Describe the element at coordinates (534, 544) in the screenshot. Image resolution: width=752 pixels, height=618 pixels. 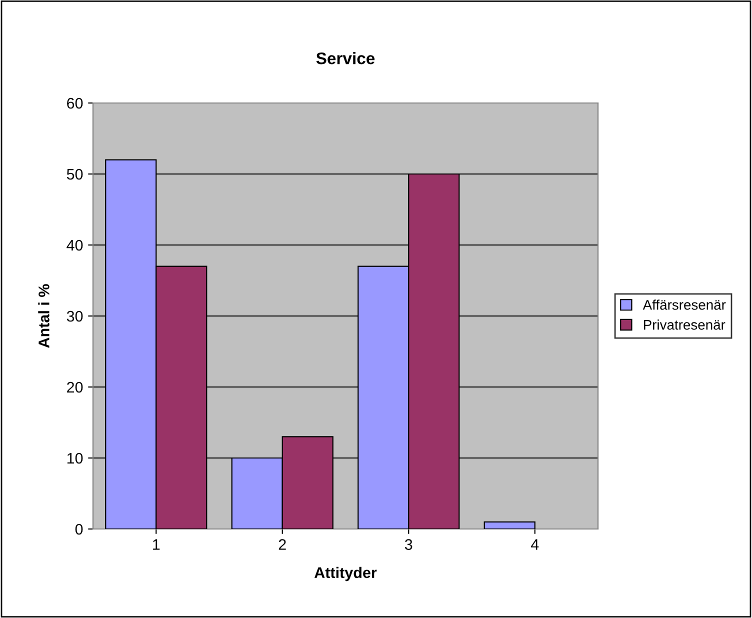
I see `x-tick-label: 4` at that location.